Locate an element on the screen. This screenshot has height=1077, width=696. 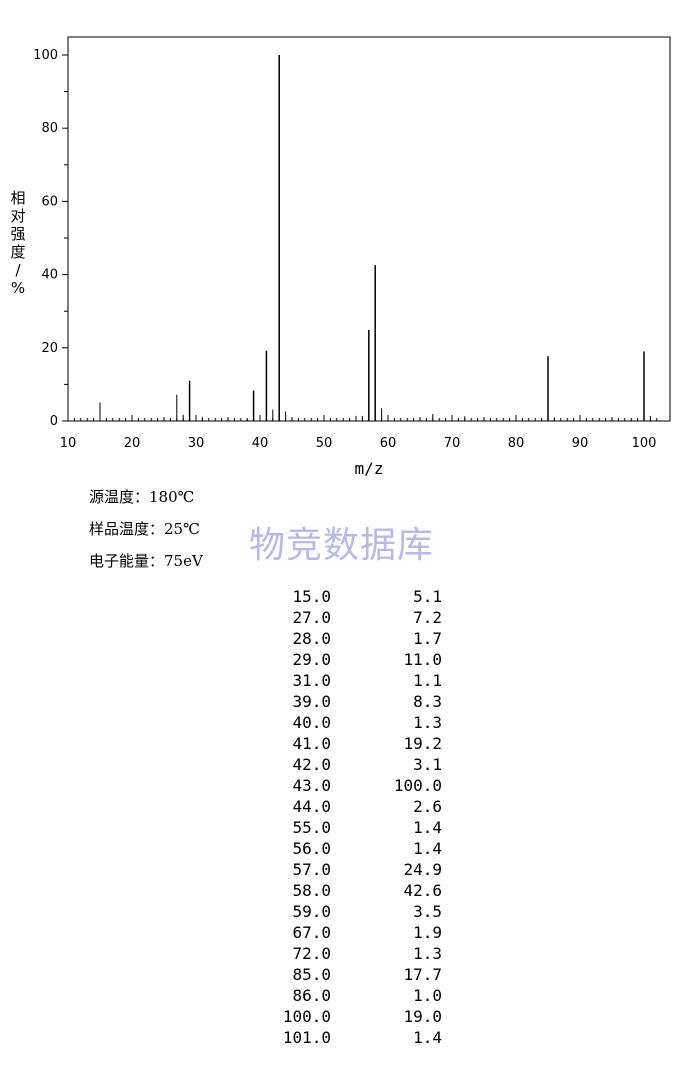
y-axis-label-char: 相 is located at coordinates (17, 198).